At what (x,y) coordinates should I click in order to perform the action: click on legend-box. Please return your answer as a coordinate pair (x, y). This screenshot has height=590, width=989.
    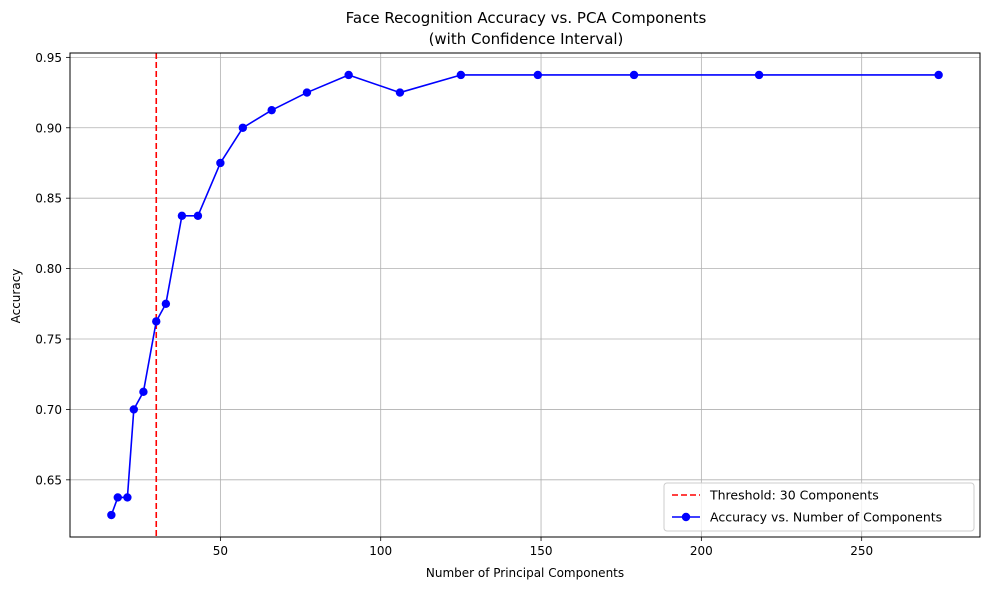
    Looking at the image, I should click on (819, 507).